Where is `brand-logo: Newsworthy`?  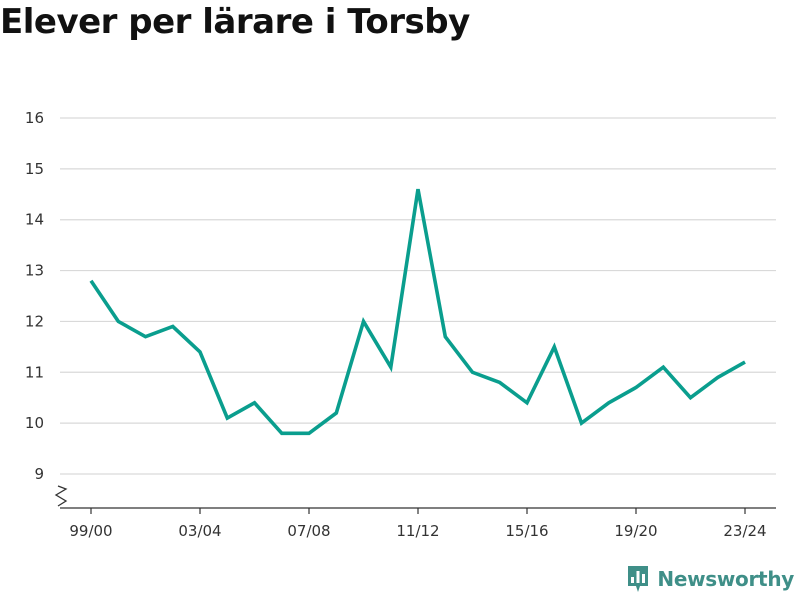 brand-logo: Newsworthy is located at coordinates (710, 579).